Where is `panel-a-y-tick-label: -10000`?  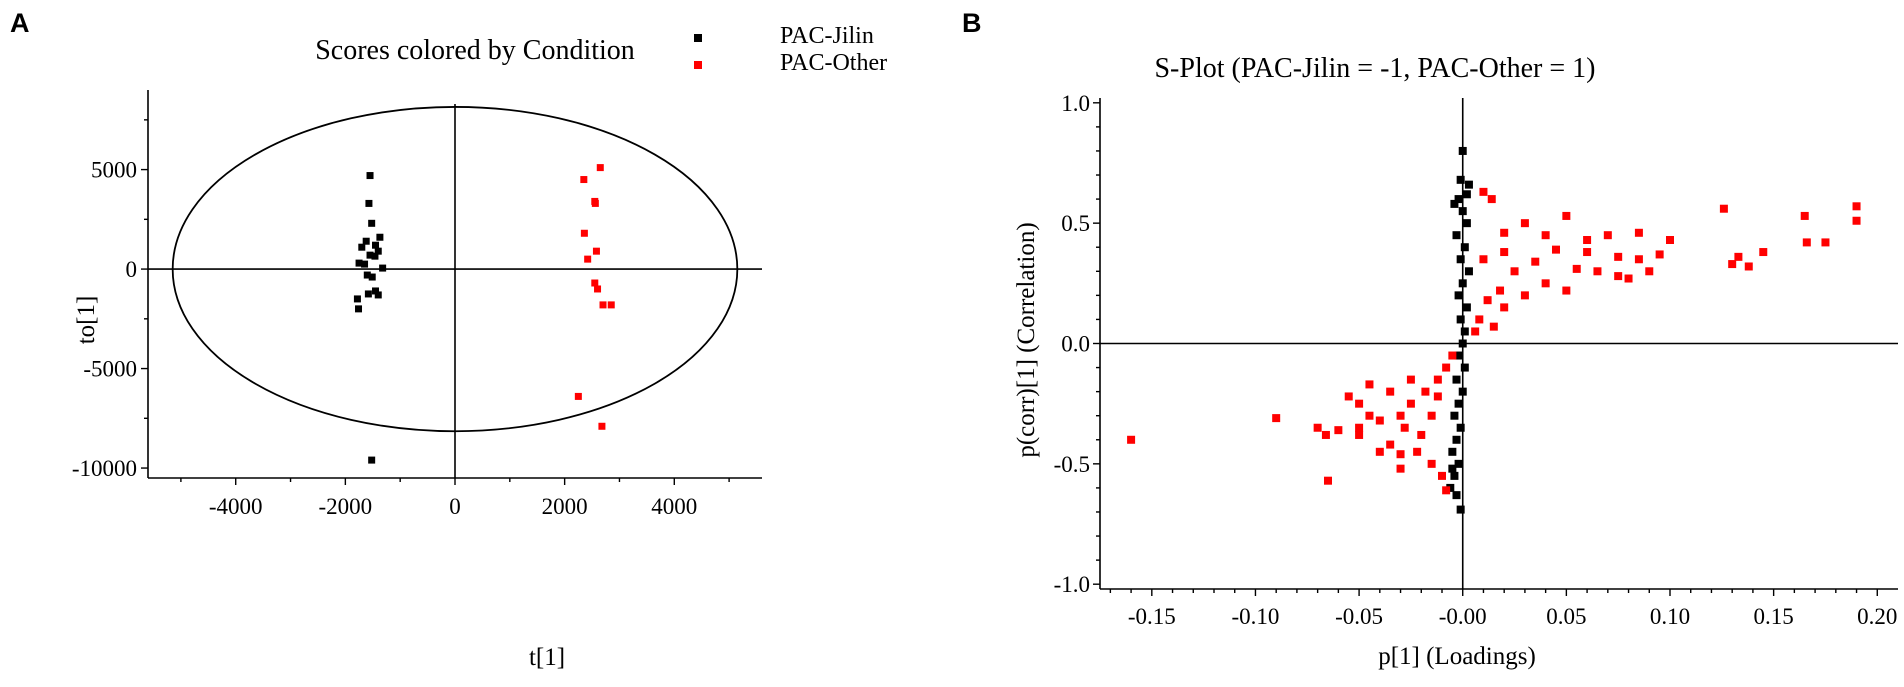
panel-a-y-tick-label: -10000 is located at coordinates (104, 468).